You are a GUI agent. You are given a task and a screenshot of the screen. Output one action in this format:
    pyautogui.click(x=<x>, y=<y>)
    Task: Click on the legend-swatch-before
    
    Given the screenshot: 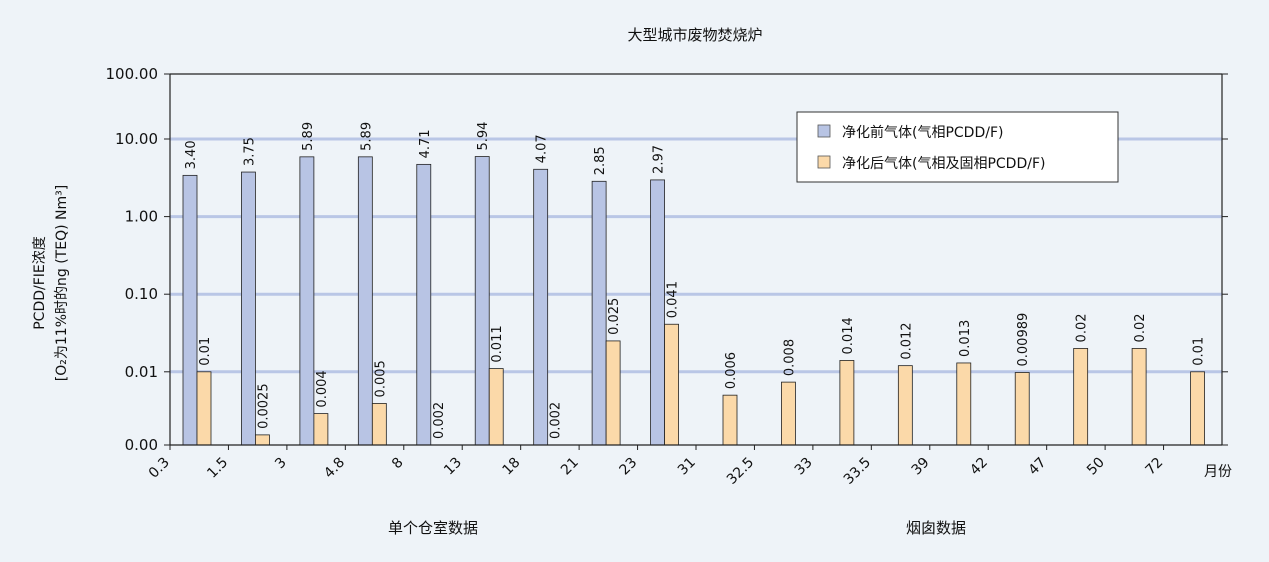 What is the action you would take?
    pyautogui.click(x=824, y=131)
    